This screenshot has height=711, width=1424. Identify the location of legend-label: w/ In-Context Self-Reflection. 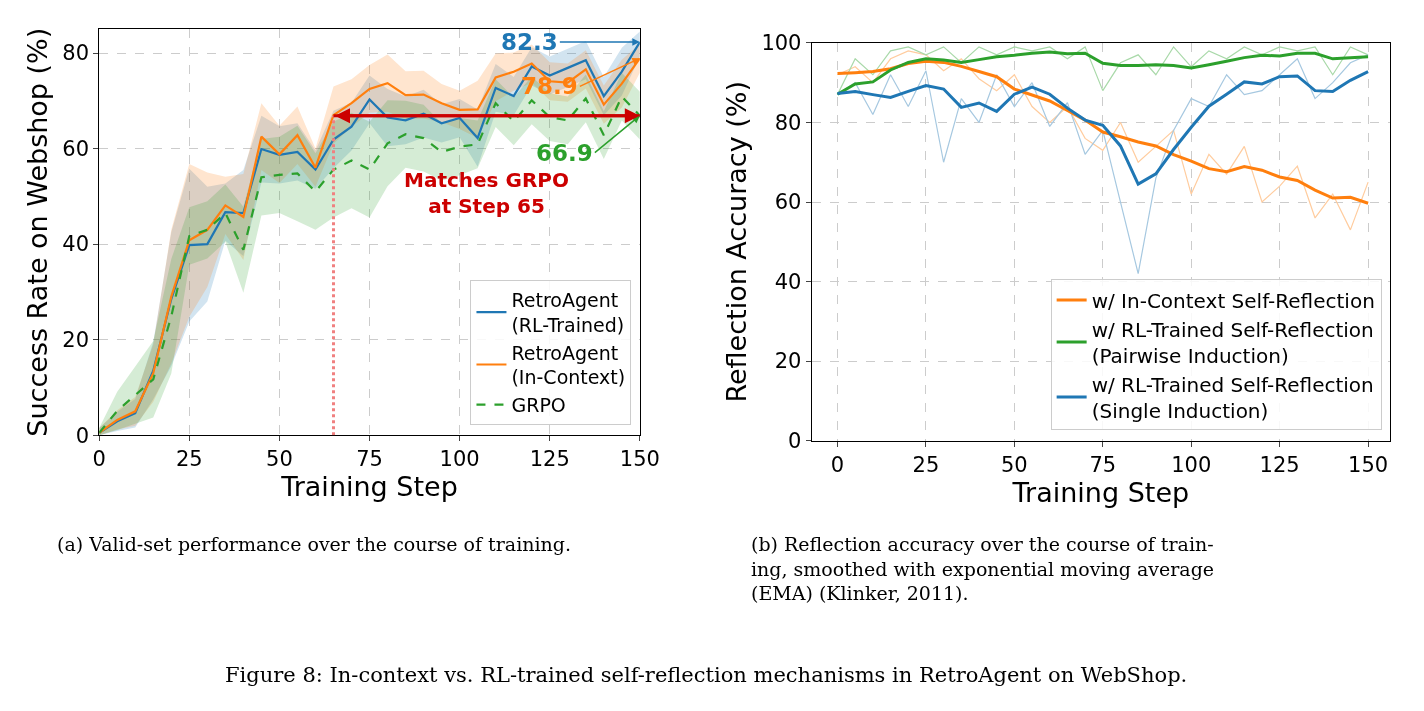
(1233, 300).